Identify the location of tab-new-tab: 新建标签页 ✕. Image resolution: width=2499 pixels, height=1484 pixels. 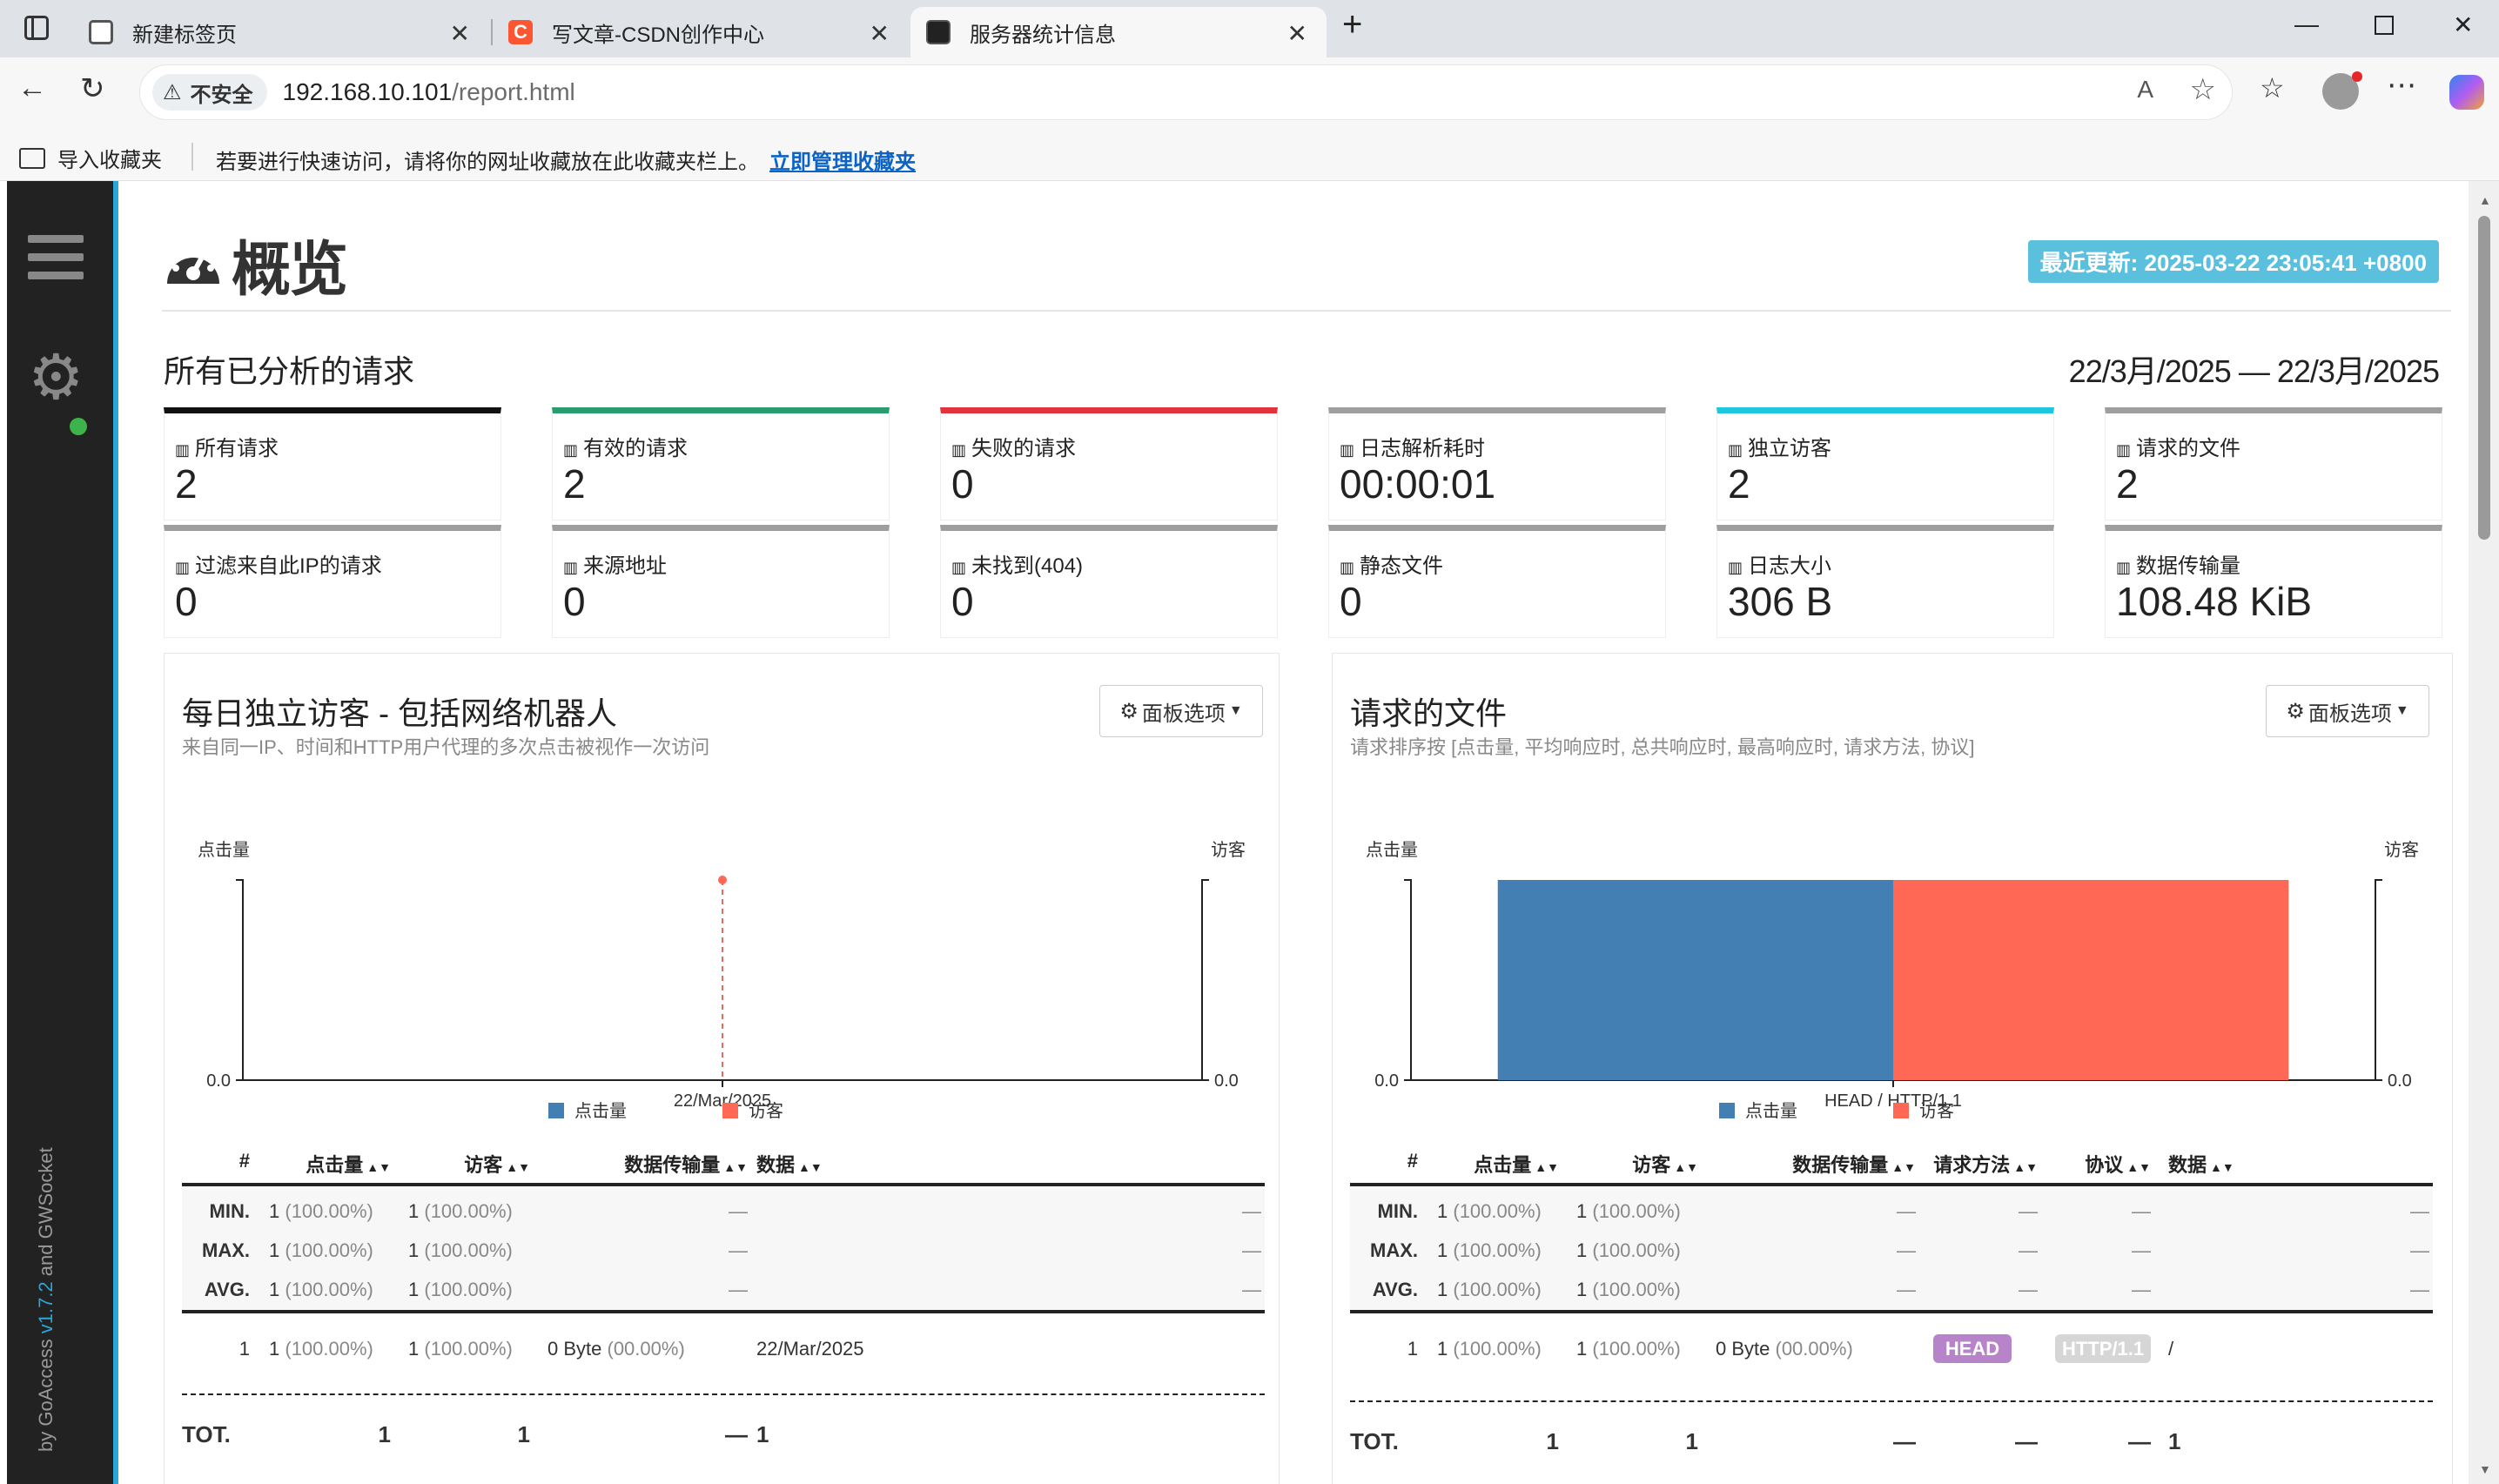
(281, 32).